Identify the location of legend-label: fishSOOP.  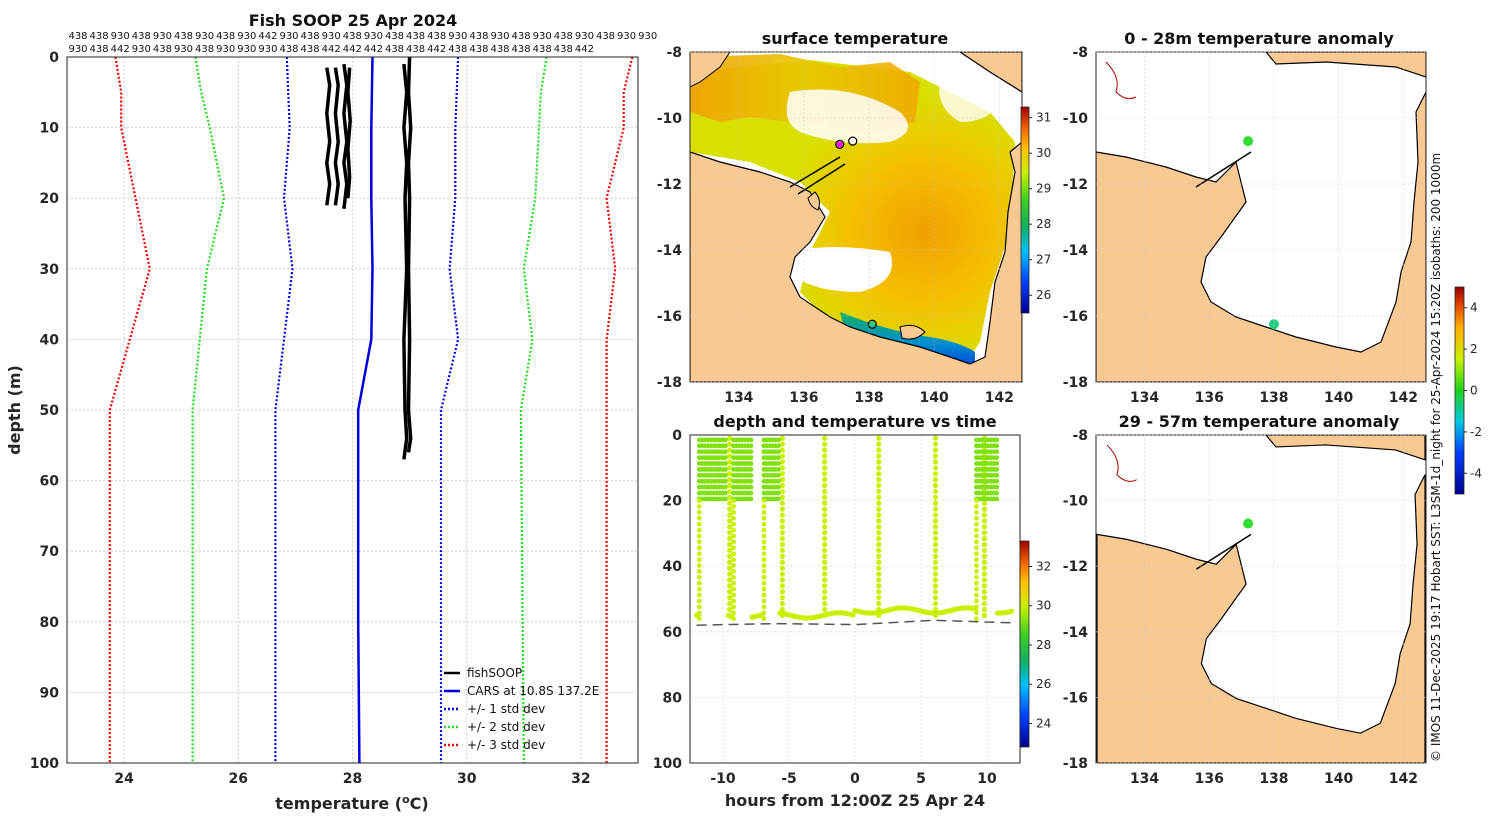
(494, 673).